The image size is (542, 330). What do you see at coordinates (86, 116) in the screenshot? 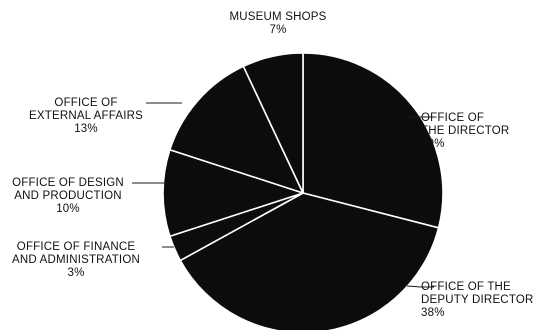
I see `slice-label-5: EXTERNAL AFFAIRS` at bounding box center [86, 116].